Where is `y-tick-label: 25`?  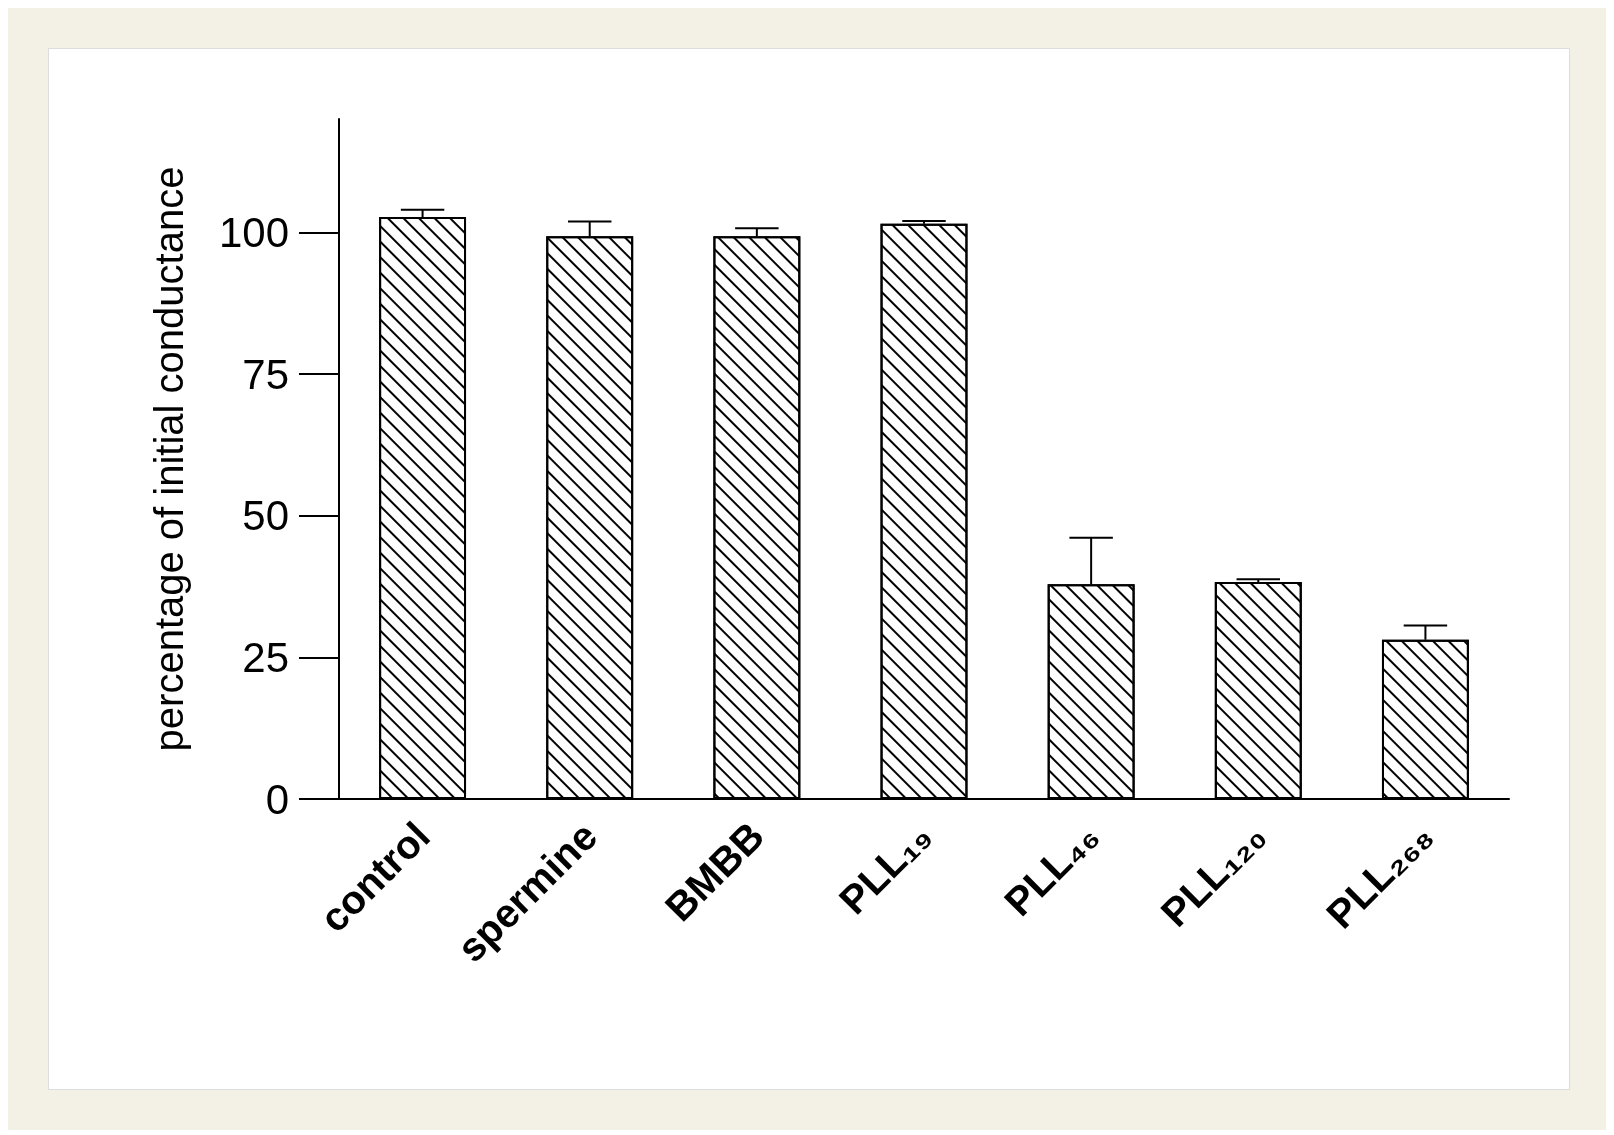
y-tick-label: 25 is located at coordinates (265, 657).